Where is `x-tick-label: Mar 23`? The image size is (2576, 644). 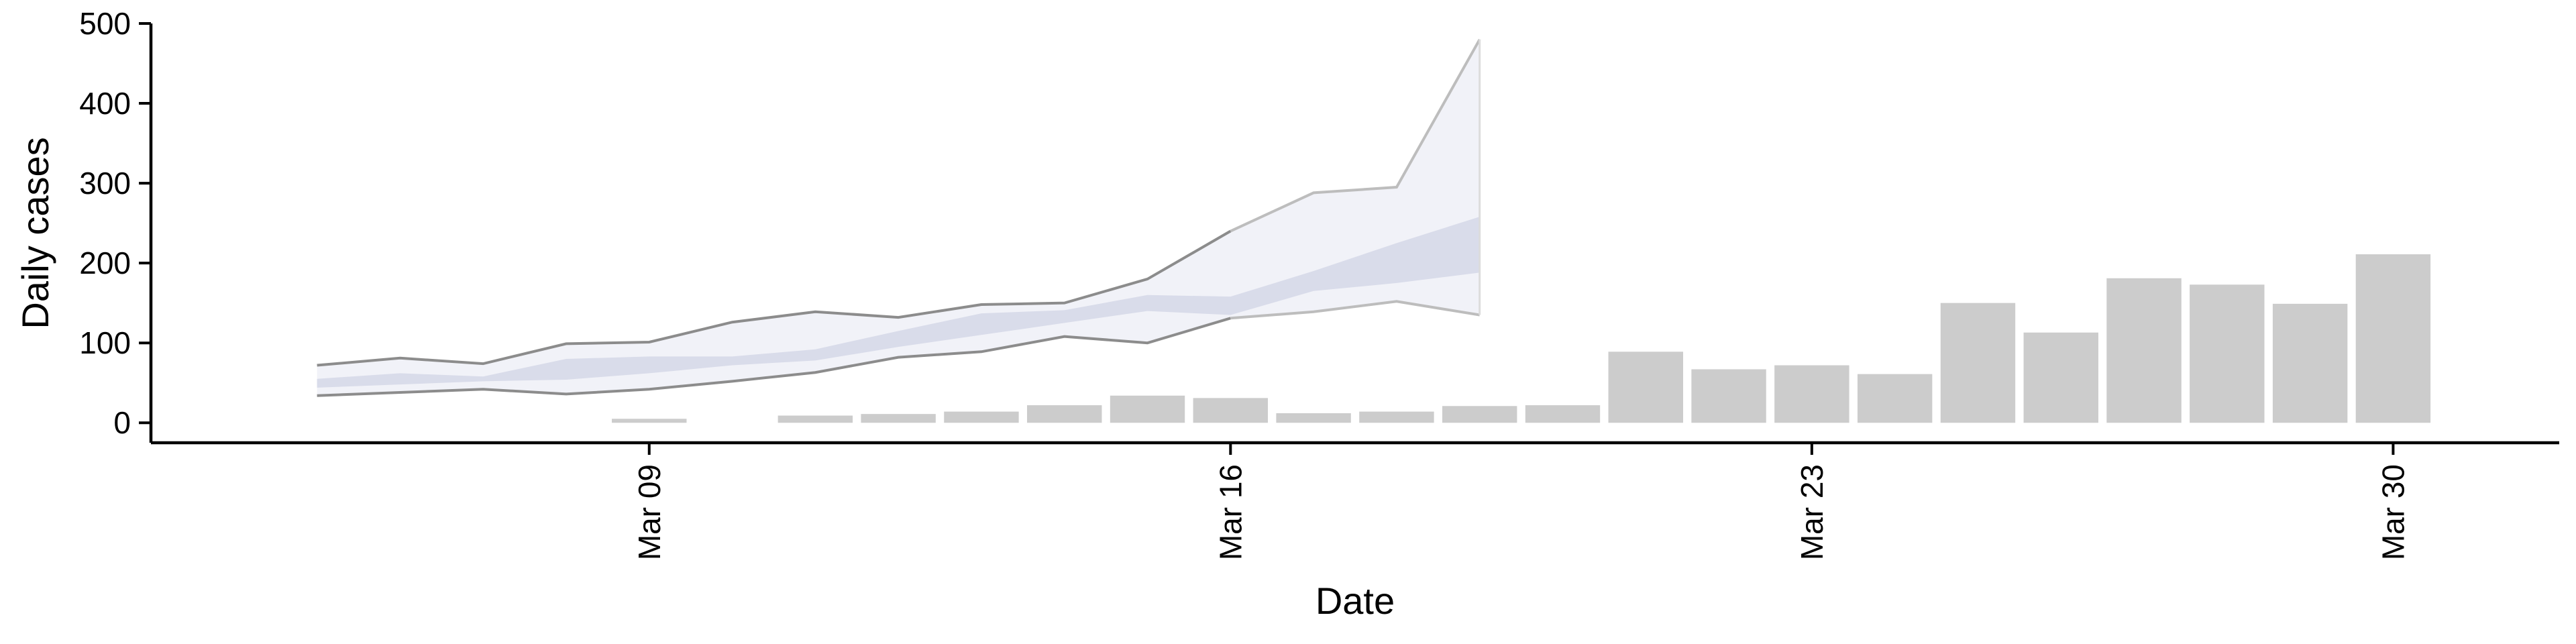 x-tick-label: Mar 23 is located at coordinates (1811, 512).